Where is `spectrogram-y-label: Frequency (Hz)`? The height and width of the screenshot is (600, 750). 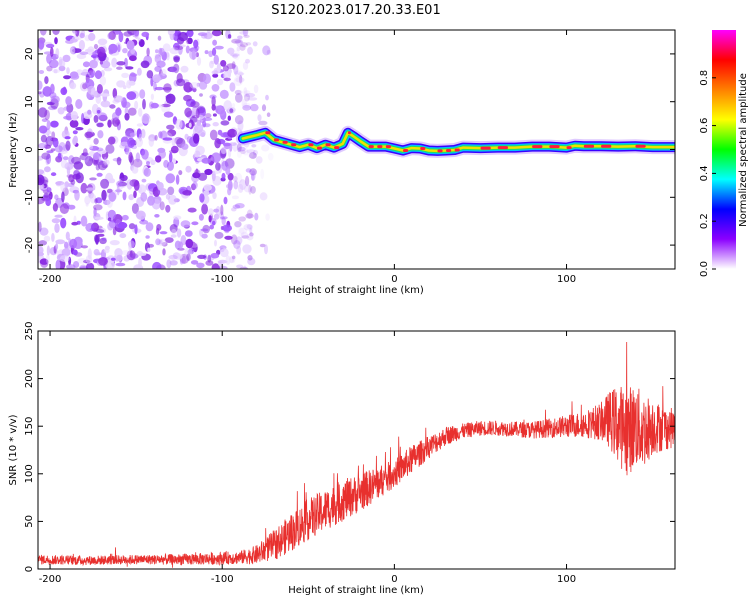
spectrogram-y-label: Frequency (Hz) is located at coordinates (13, 150).